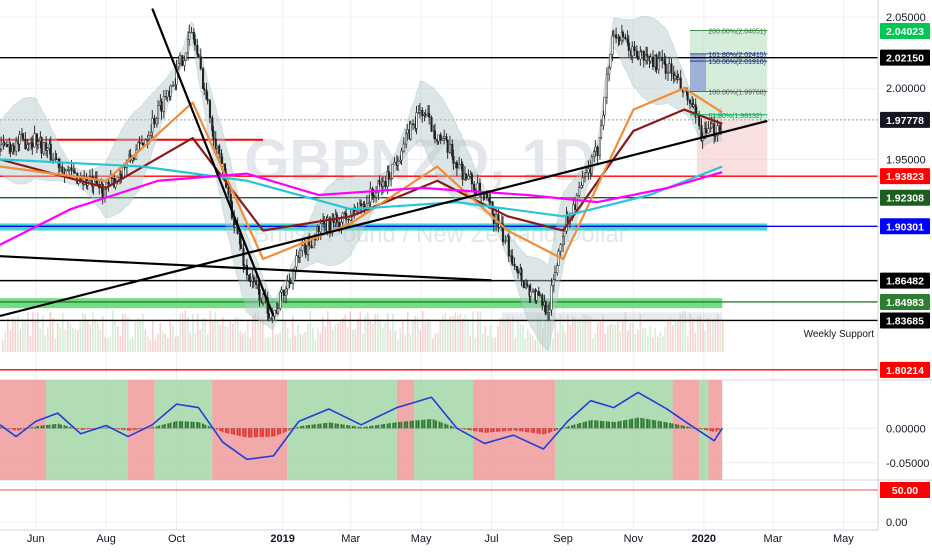 This screenshot has height=555, width=932. Describe the element at coordinates (905, 59) in the screenshot. I see `price-badge-label: 2.02150` at that location.